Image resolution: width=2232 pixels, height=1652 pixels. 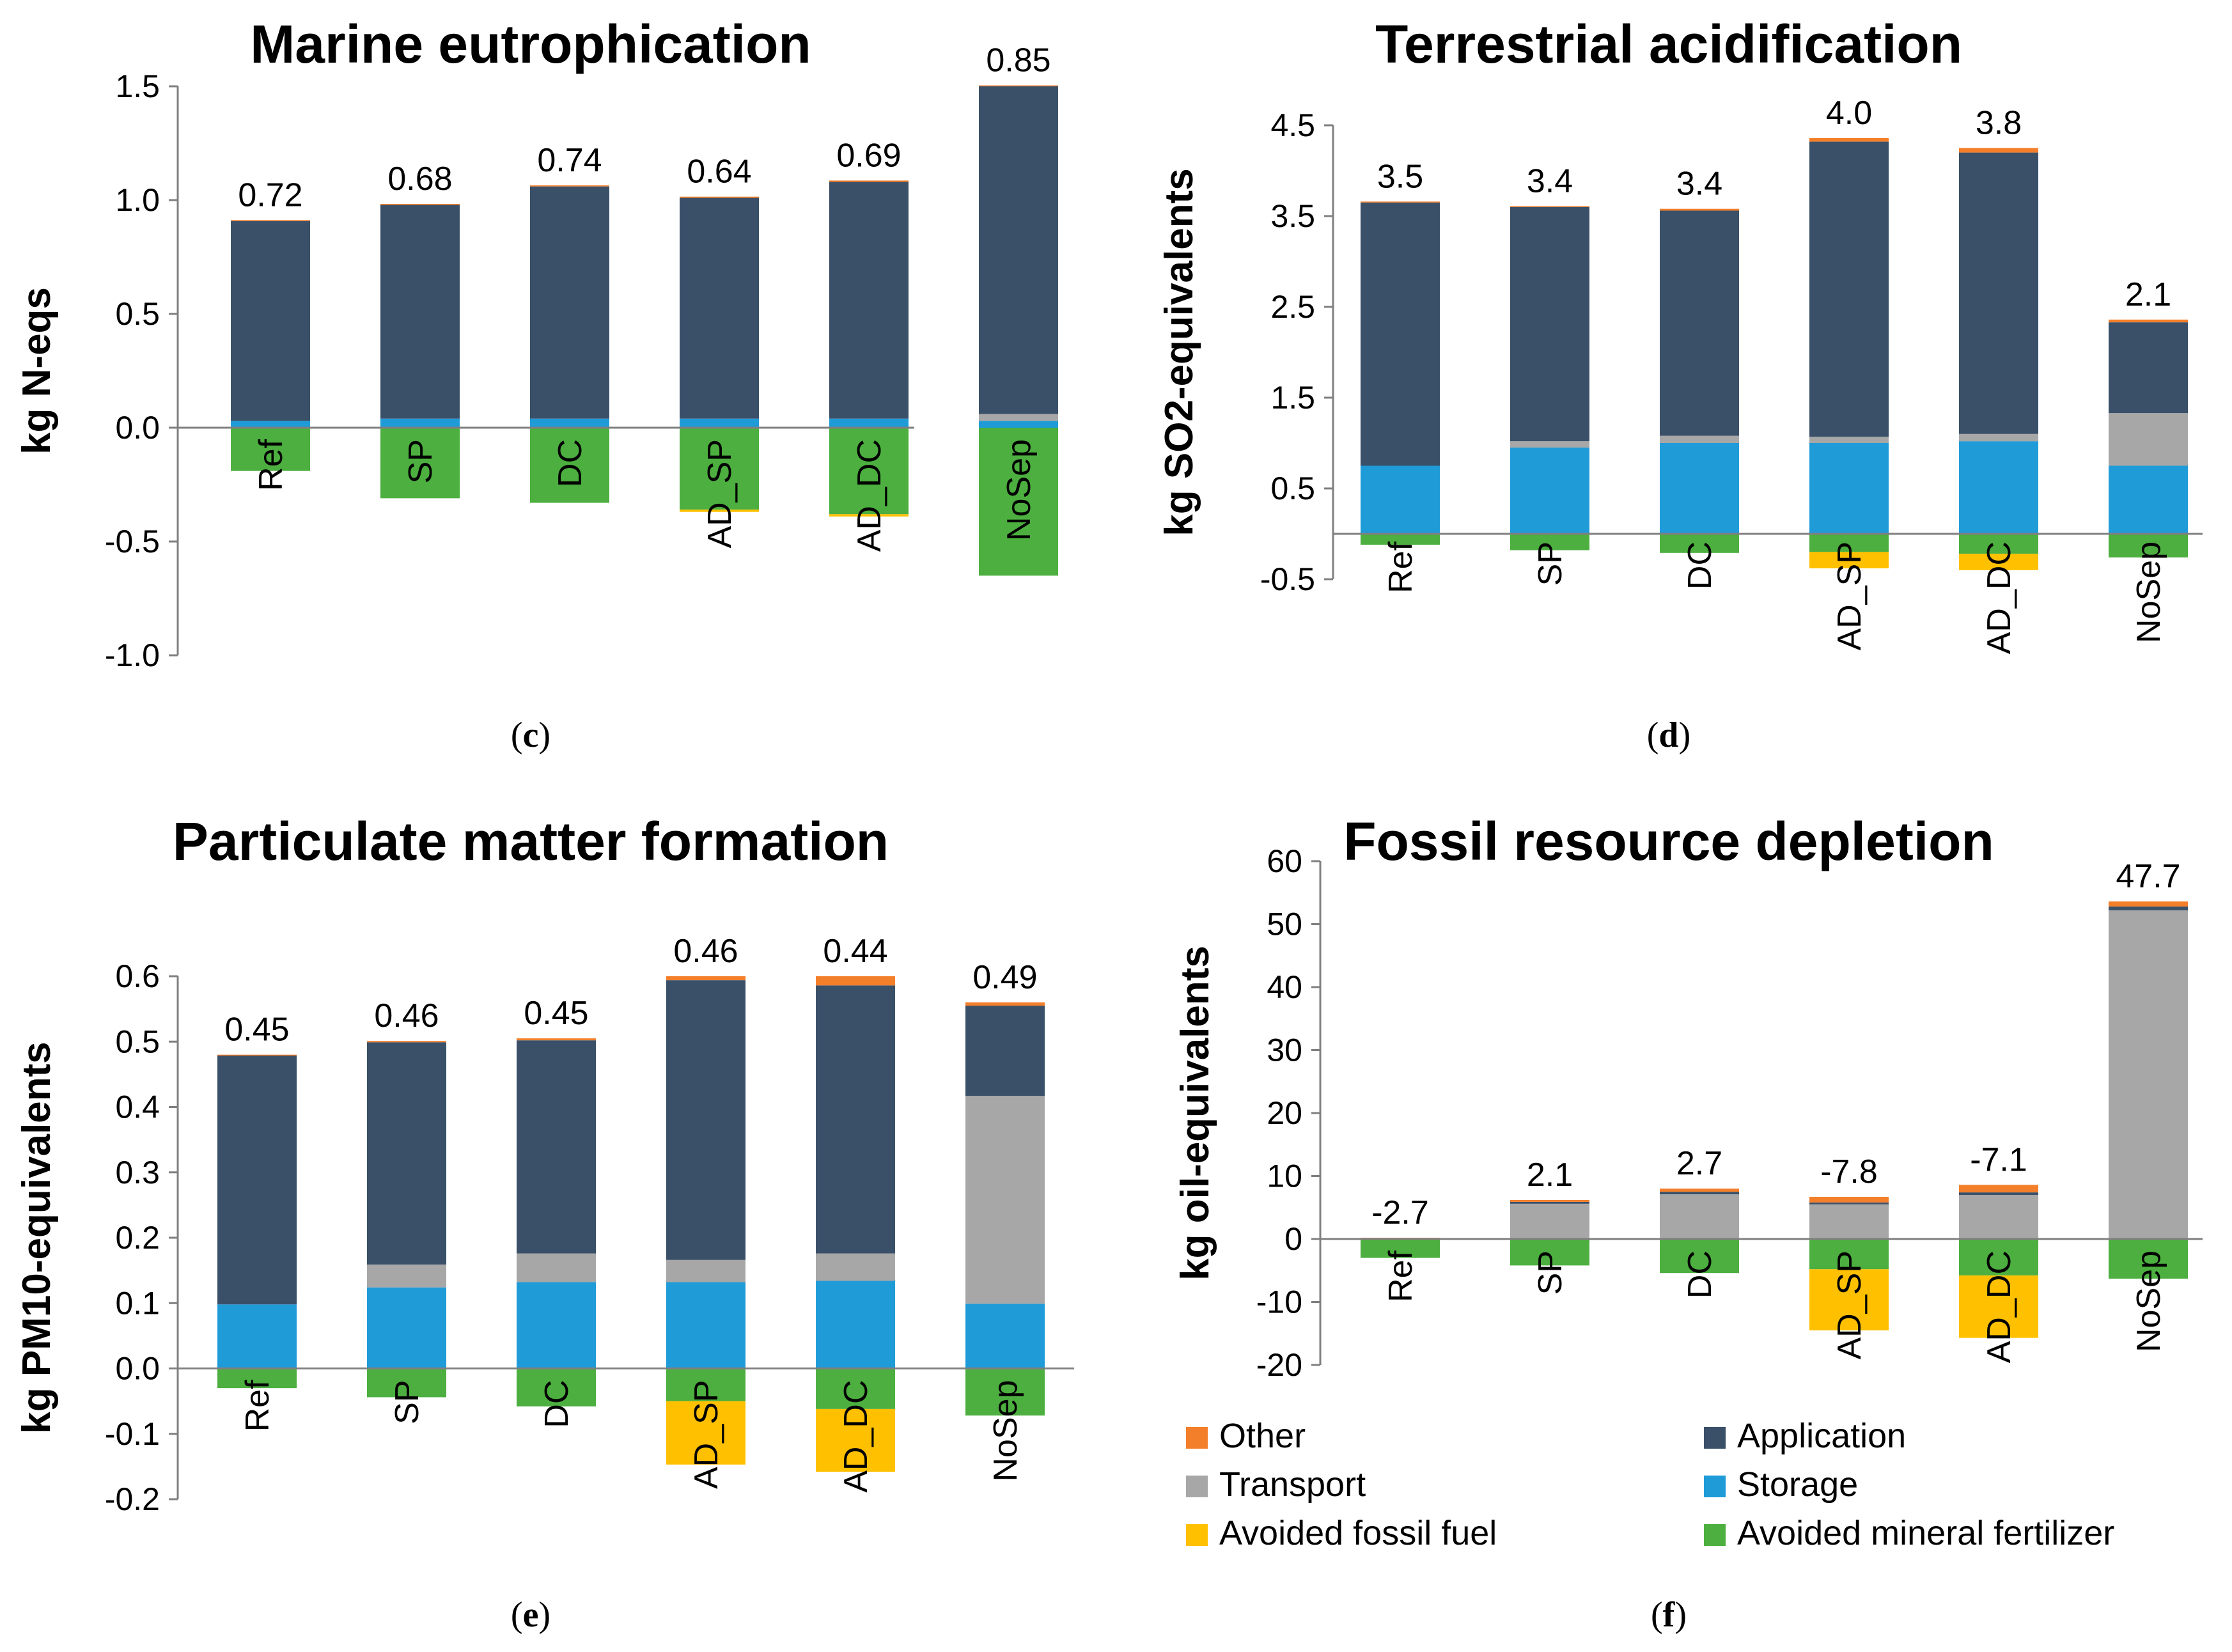 What do you see at coordinates (1849, 1254) in the screenshot?
I see `bar-ad-sp-avoided-mineral-fertilizer` at bounding box center [1849, 1254].